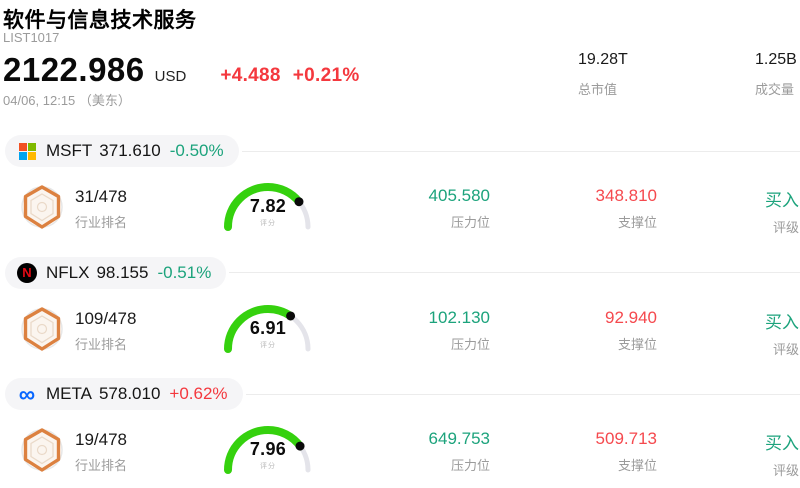 The image size is (800, 488). I want to click on stock-pill: ∞ META 578.010 +0.62%, so click(124, 394).